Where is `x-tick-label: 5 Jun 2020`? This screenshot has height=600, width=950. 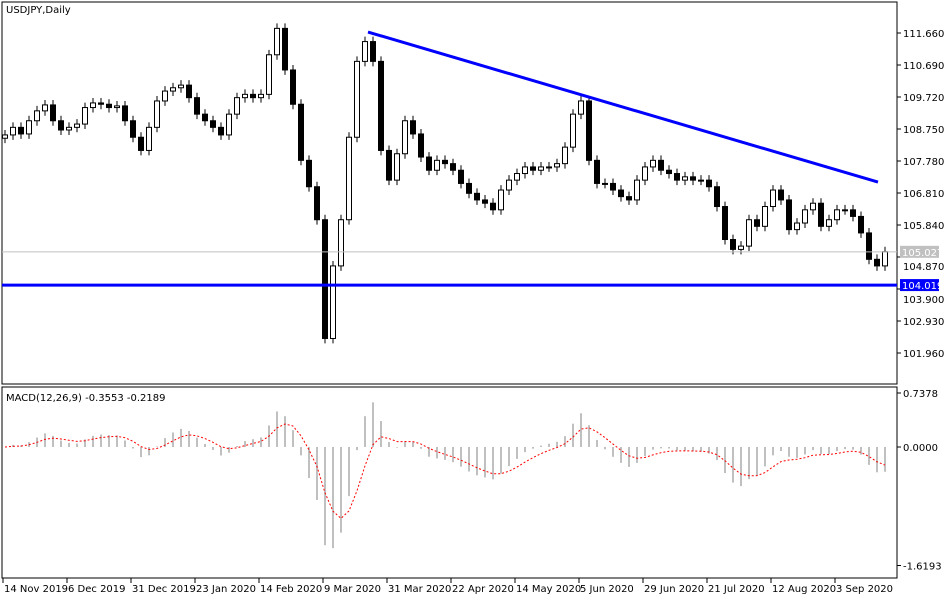 x-tick-label: 5 Jun 2020 is located at coordinates (607, 589).